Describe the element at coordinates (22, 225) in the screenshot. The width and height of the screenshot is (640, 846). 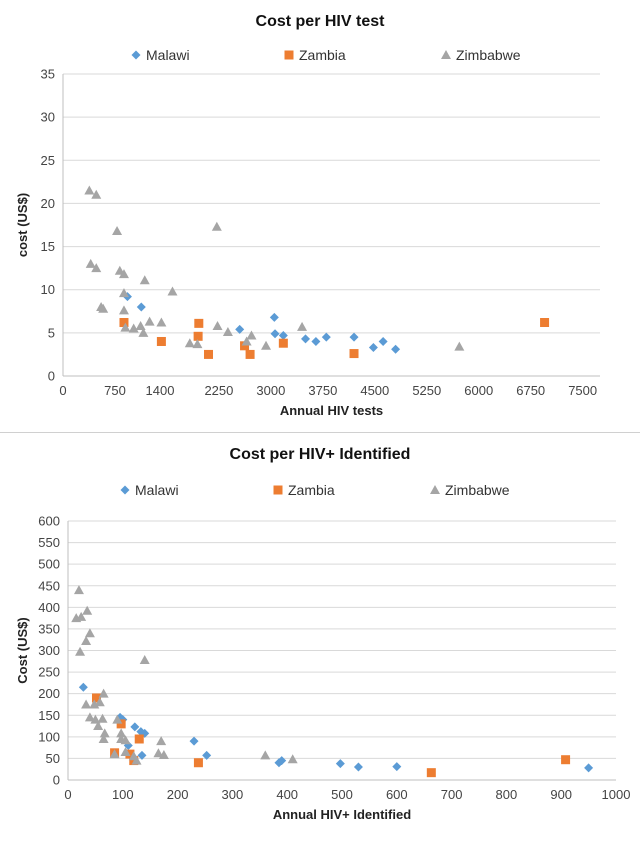
I see `y-axis-label: cost (US$)` at that location.